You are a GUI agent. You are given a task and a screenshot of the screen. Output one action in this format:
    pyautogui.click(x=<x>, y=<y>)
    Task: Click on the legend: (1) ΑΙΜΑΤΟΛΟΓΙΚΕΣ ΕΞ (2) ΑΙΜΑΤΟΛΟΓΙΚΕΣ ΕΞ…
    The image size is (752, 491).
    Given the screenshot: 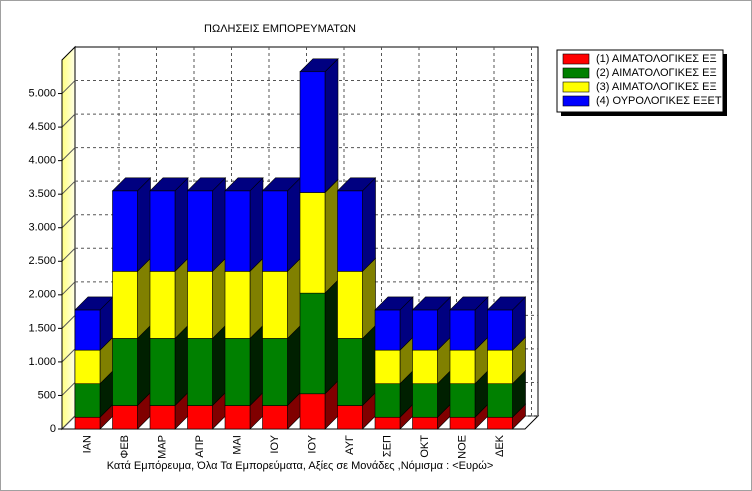 What is the action you would take?
    pyautogui.click(x=641, y=82)
    